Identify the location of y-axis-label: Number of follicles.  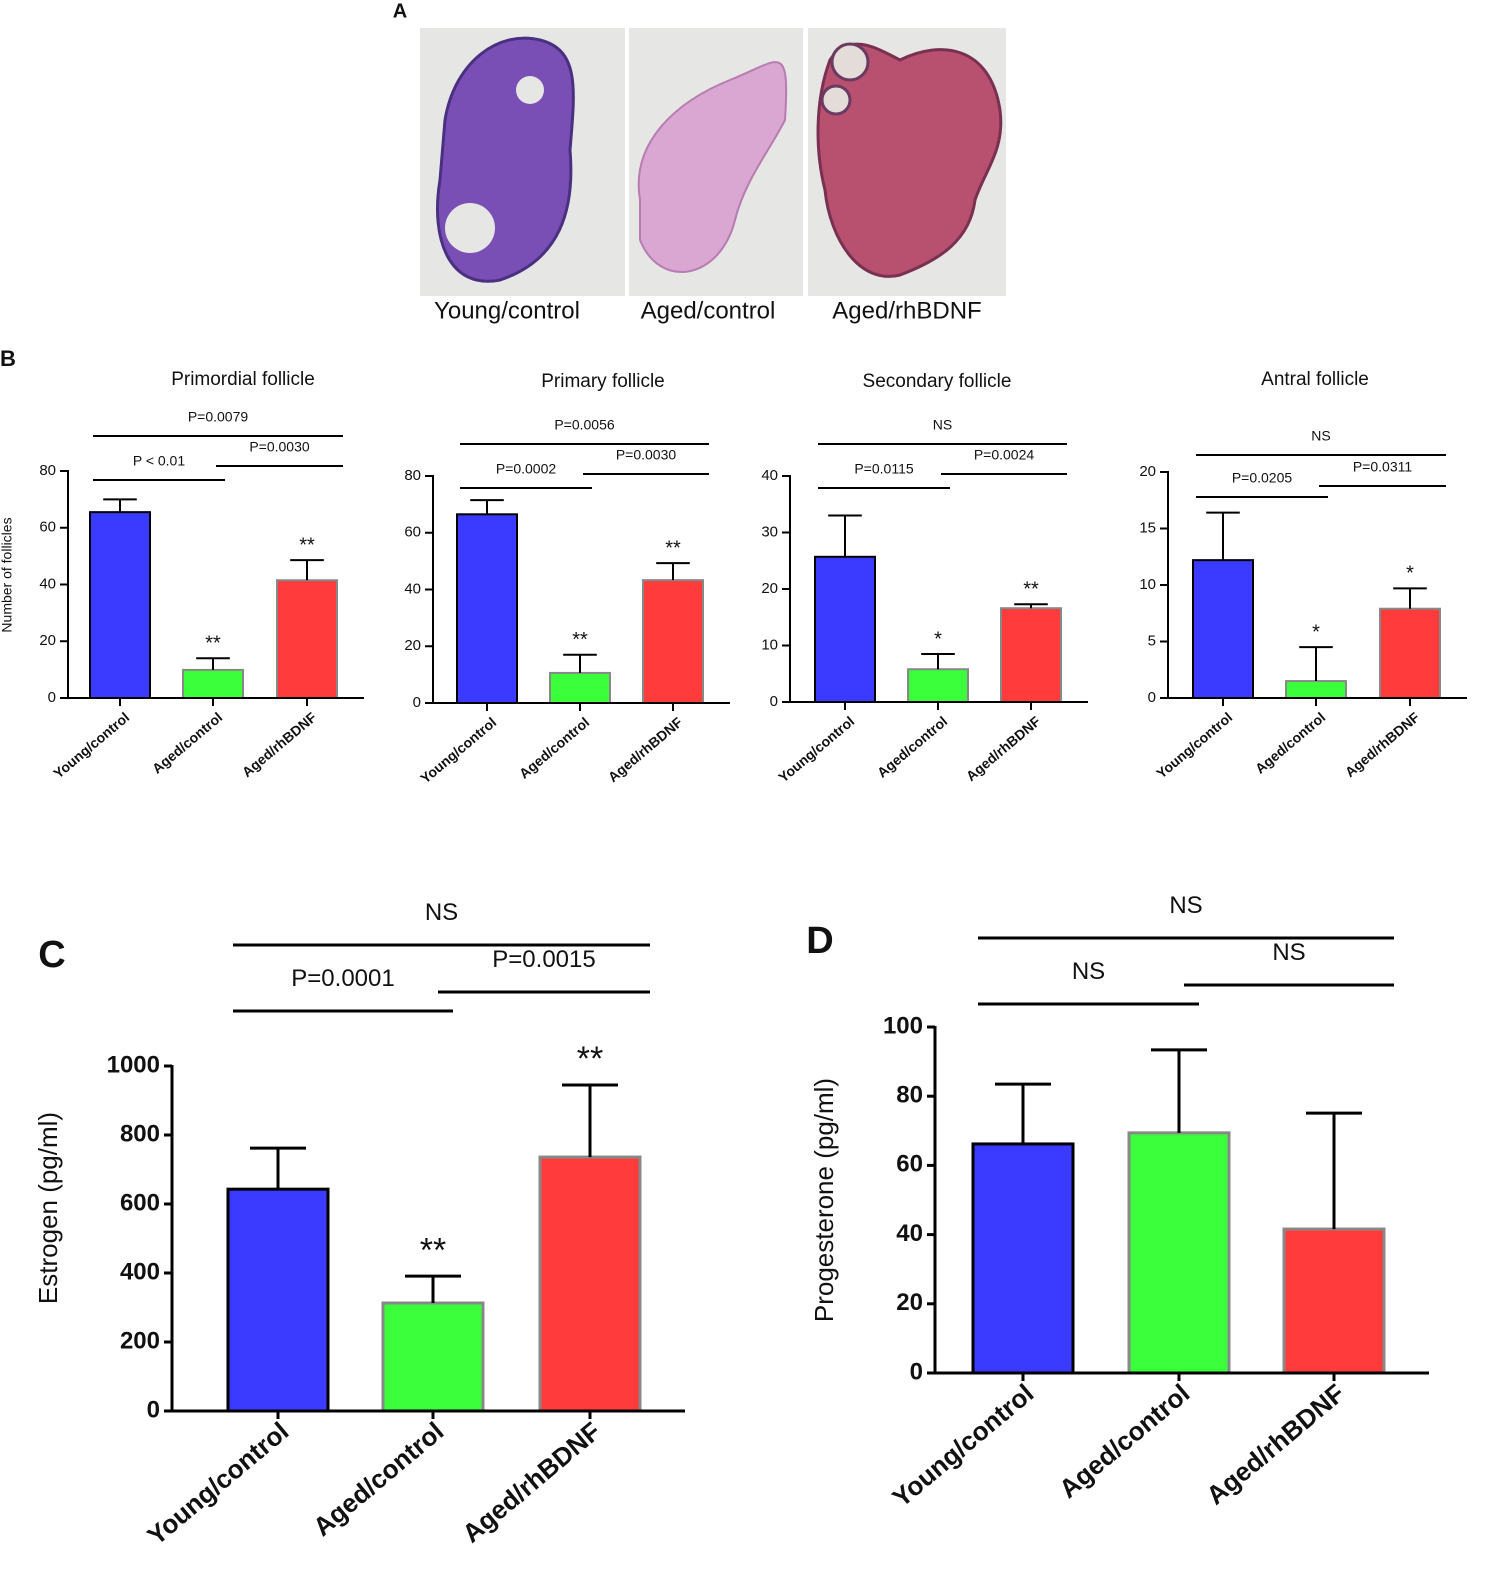
(7, 574).